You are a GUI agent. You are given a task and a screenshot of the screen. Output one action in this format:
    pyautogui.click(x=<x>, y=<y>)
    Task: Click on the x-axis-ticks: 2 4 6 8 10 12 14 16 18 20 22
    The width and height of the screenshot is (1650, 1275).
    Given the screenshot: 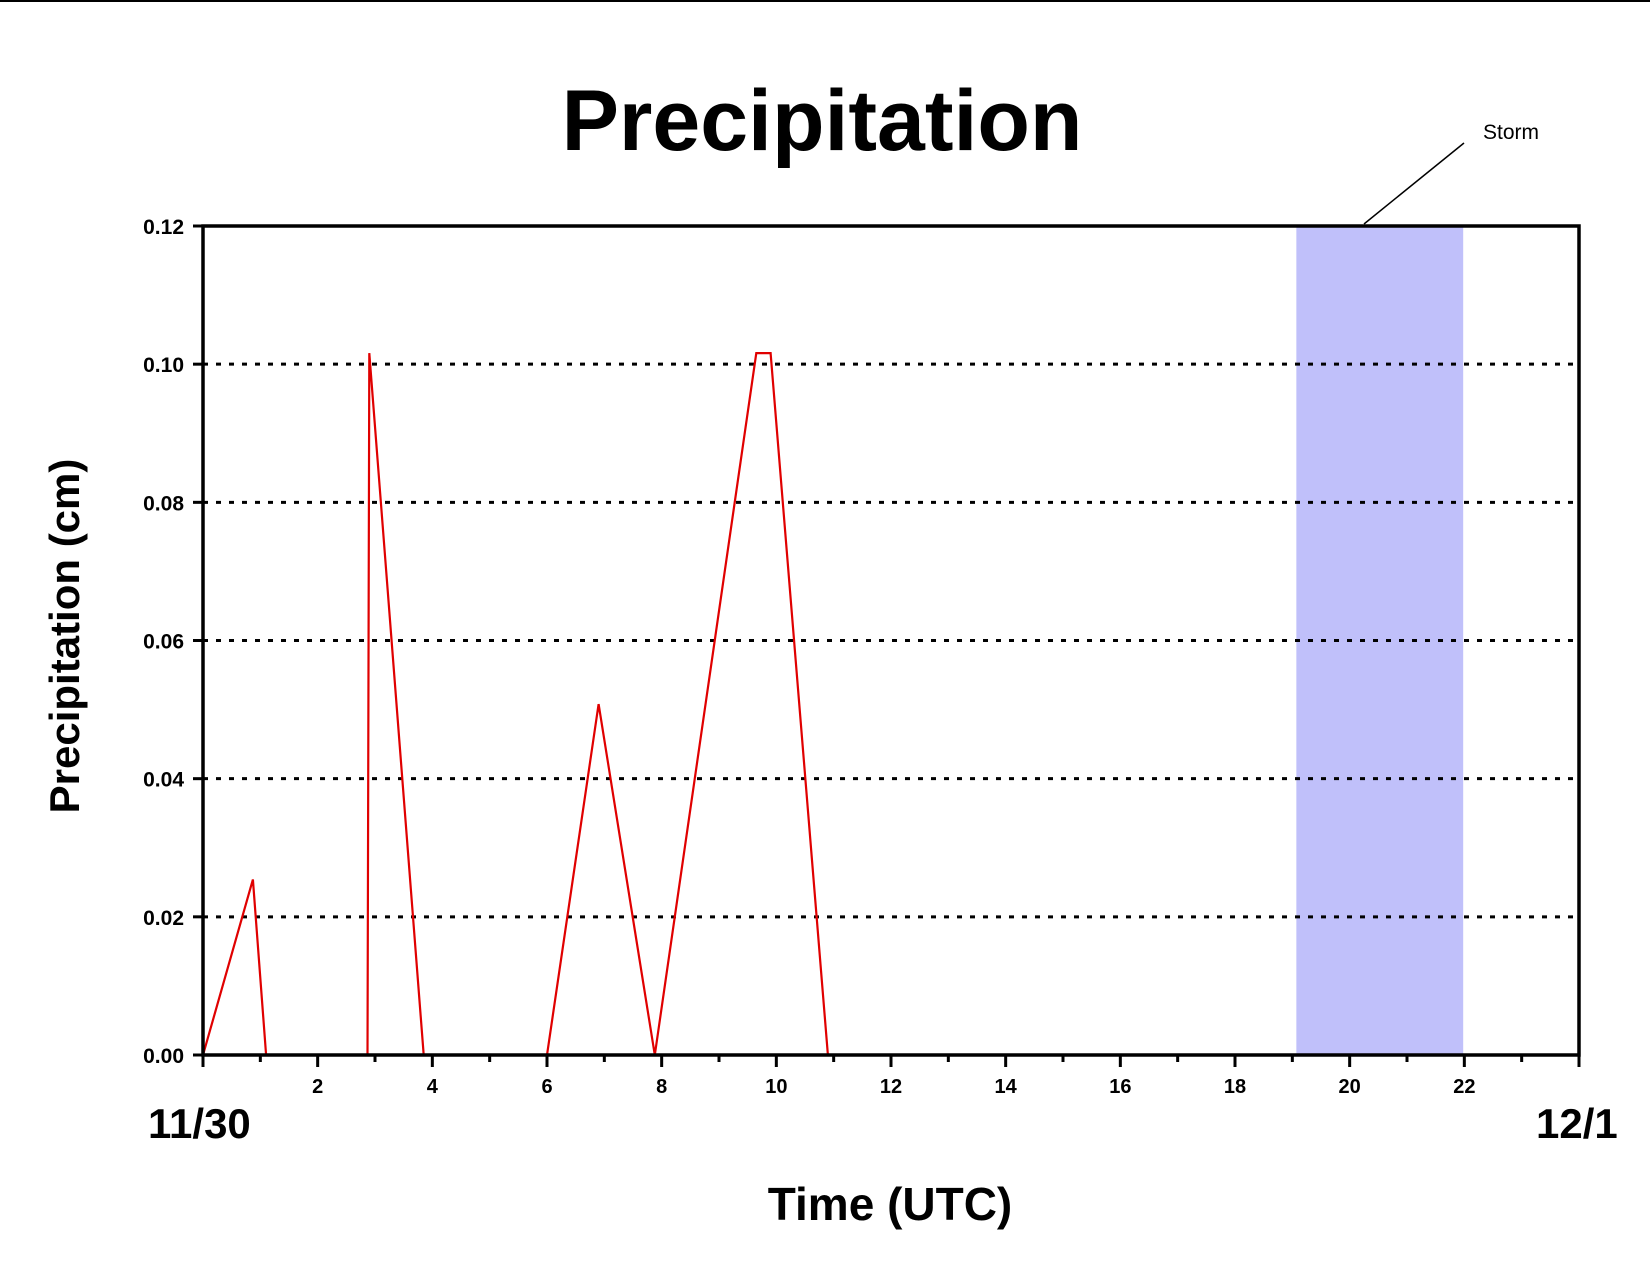 What is the action you would take?
    pyautogui.click(x=891, y=1076)
    